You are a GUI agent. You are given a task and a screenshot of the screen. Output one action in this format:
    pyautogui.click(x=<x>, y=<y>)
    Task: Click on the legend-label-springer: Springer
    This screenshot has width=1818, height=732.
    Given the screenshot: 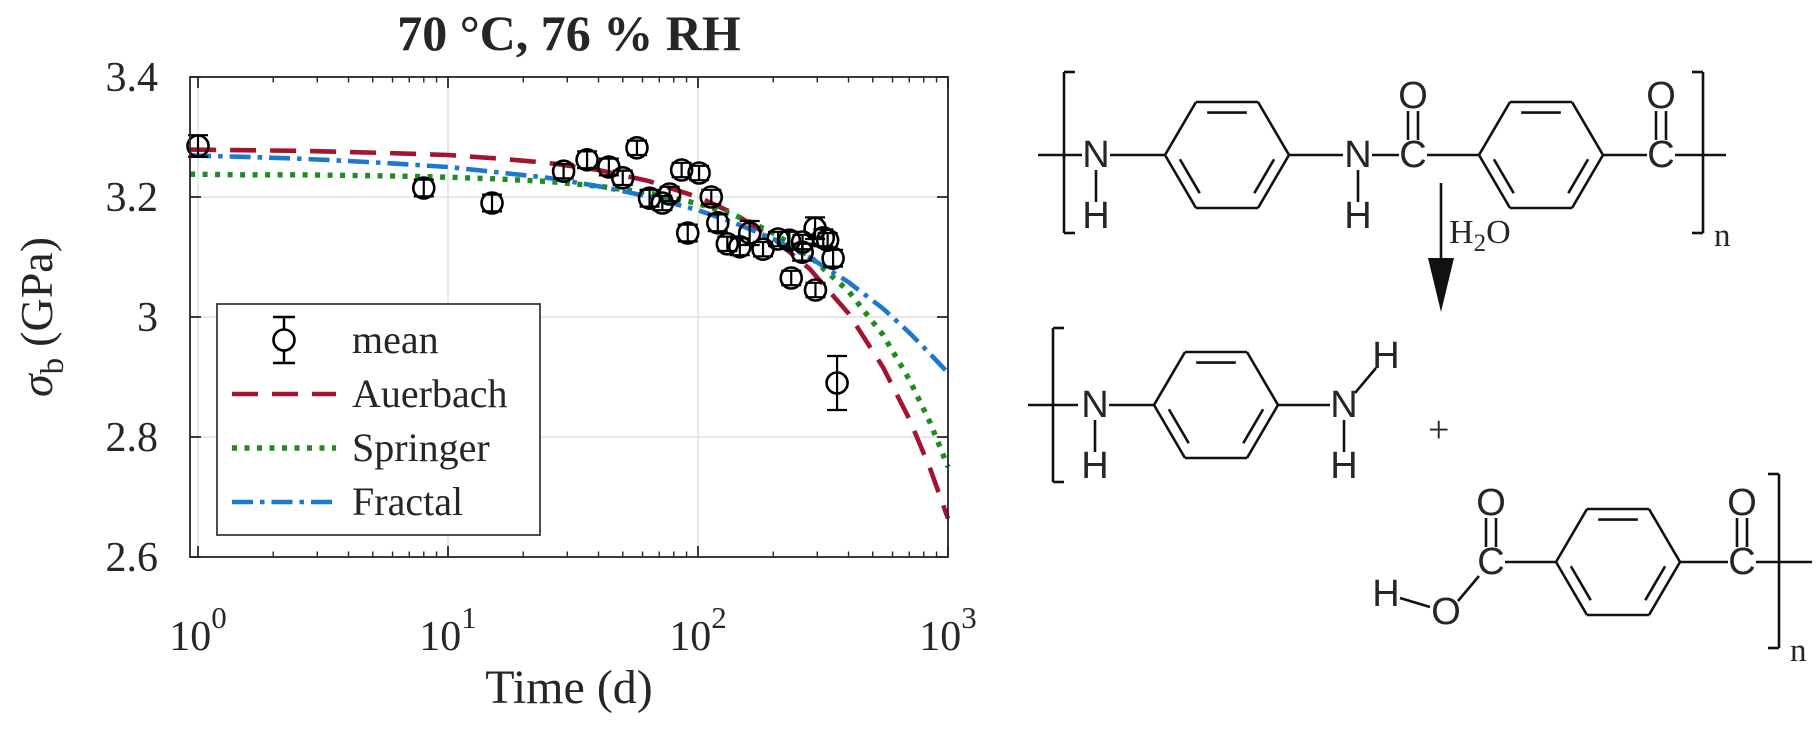 What is the action you would take?
    pyautogui.click(x=421, y=447)
    